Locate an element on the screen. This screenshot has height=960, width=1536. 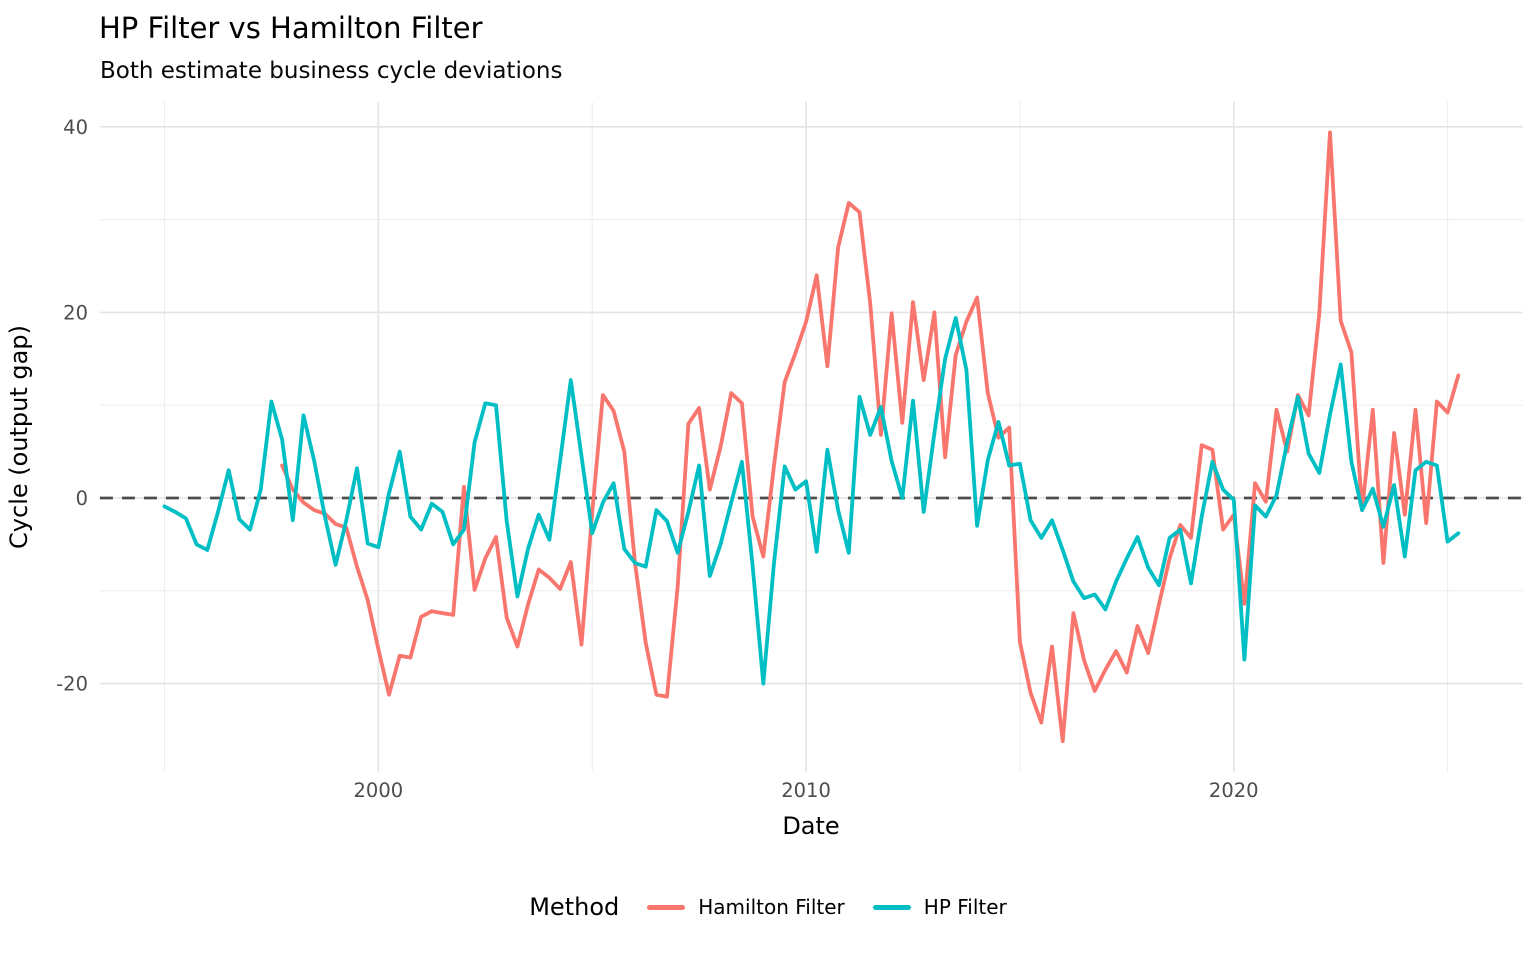
legend-swatch-hamilton-filter is located at coordinates (666, 907).